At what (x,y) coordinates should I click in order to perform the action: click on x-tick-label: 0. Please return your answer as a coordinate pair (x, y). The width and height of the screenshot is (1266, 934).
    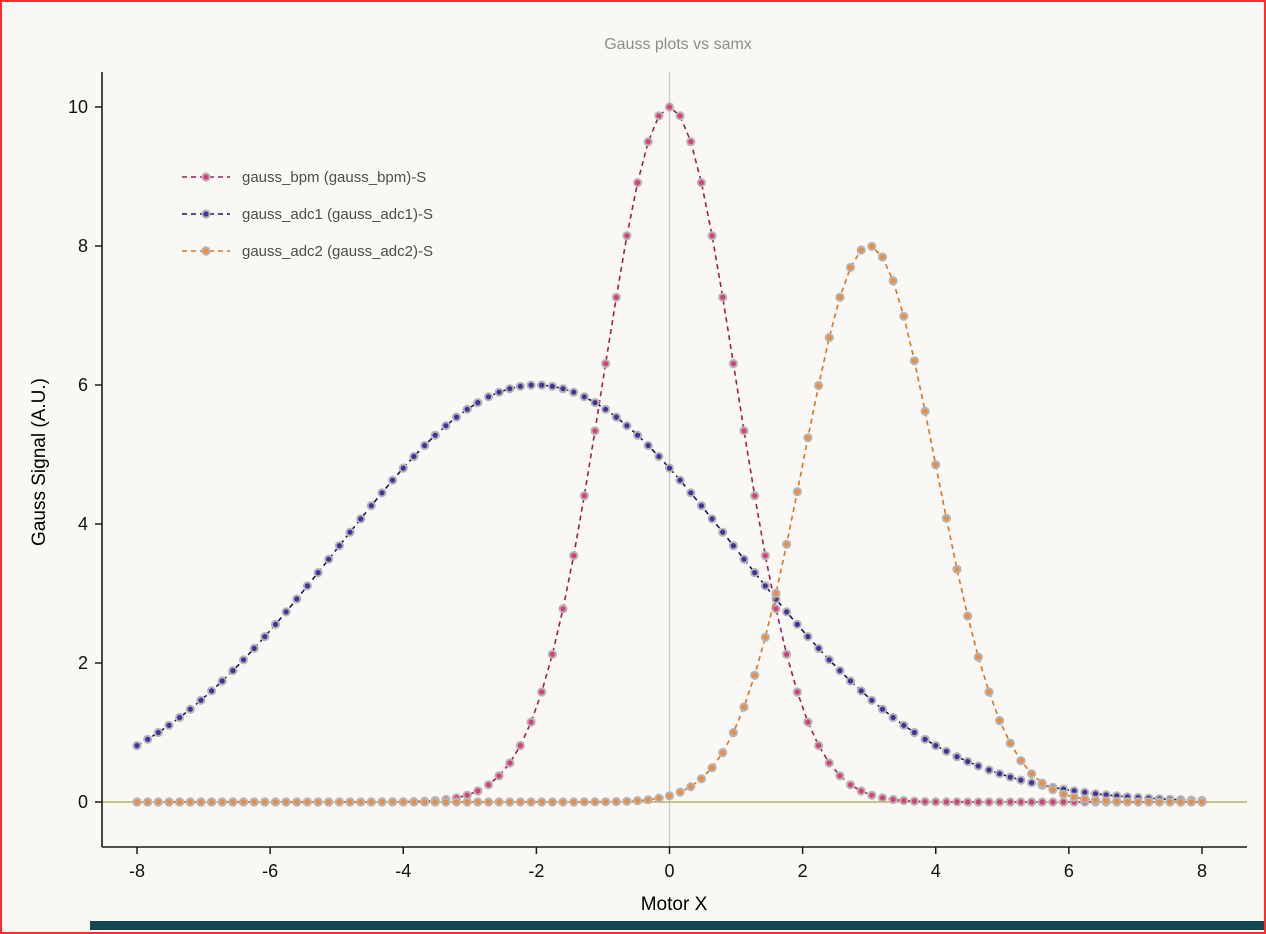
    Looking at the image, I should click on (669, 871).